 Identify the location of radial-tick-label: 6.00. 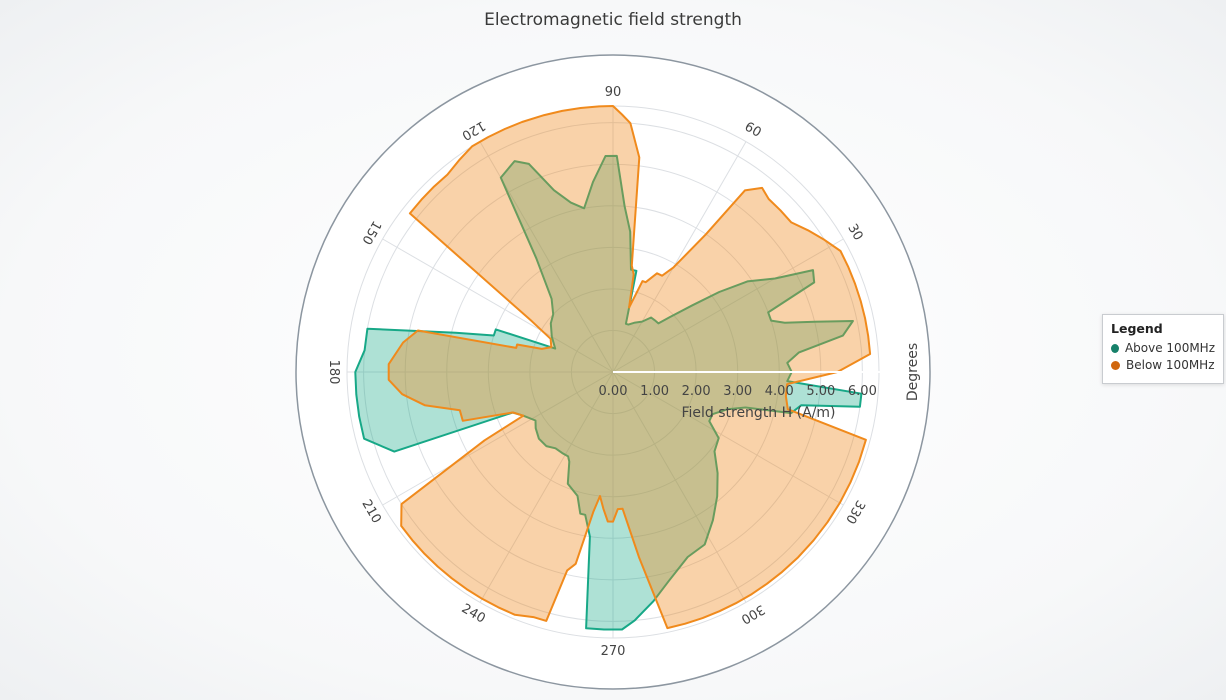
(862, 391).